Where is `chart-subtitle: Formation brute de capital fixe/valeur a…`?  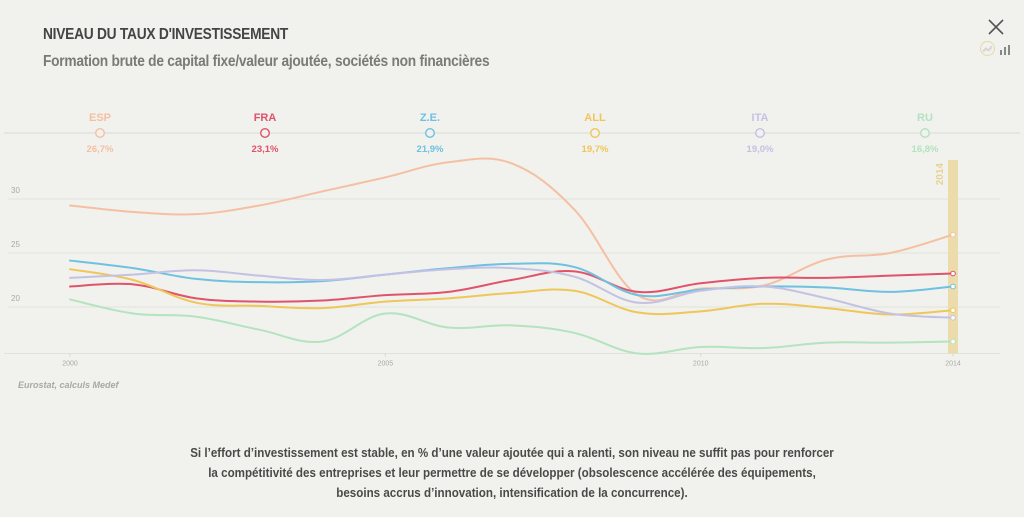 chart-subtitle: Formation brute de capital fixe/valeur a… is located at coordinates (266, 61).